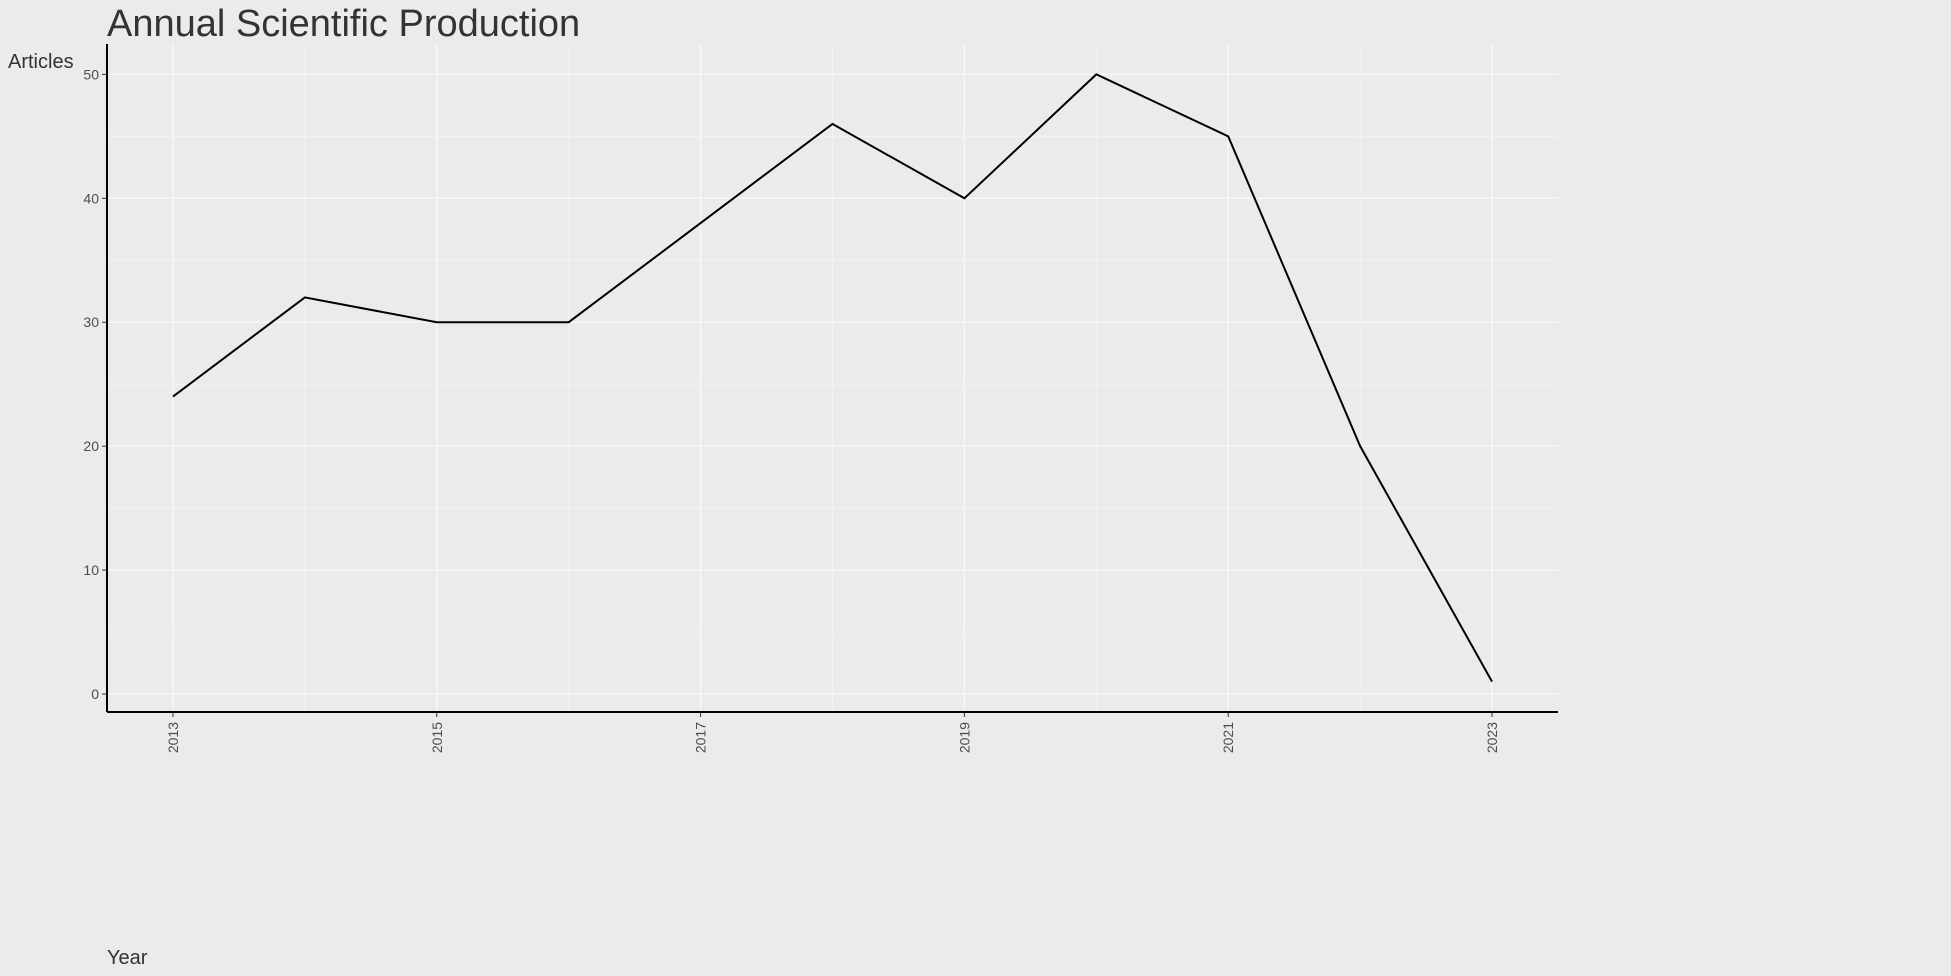 The width and height of the screenshot is (1951, 976). Describe the element at coordinates (91, 322) in the screenshot. I see `y-tick-label: 30` at that location.